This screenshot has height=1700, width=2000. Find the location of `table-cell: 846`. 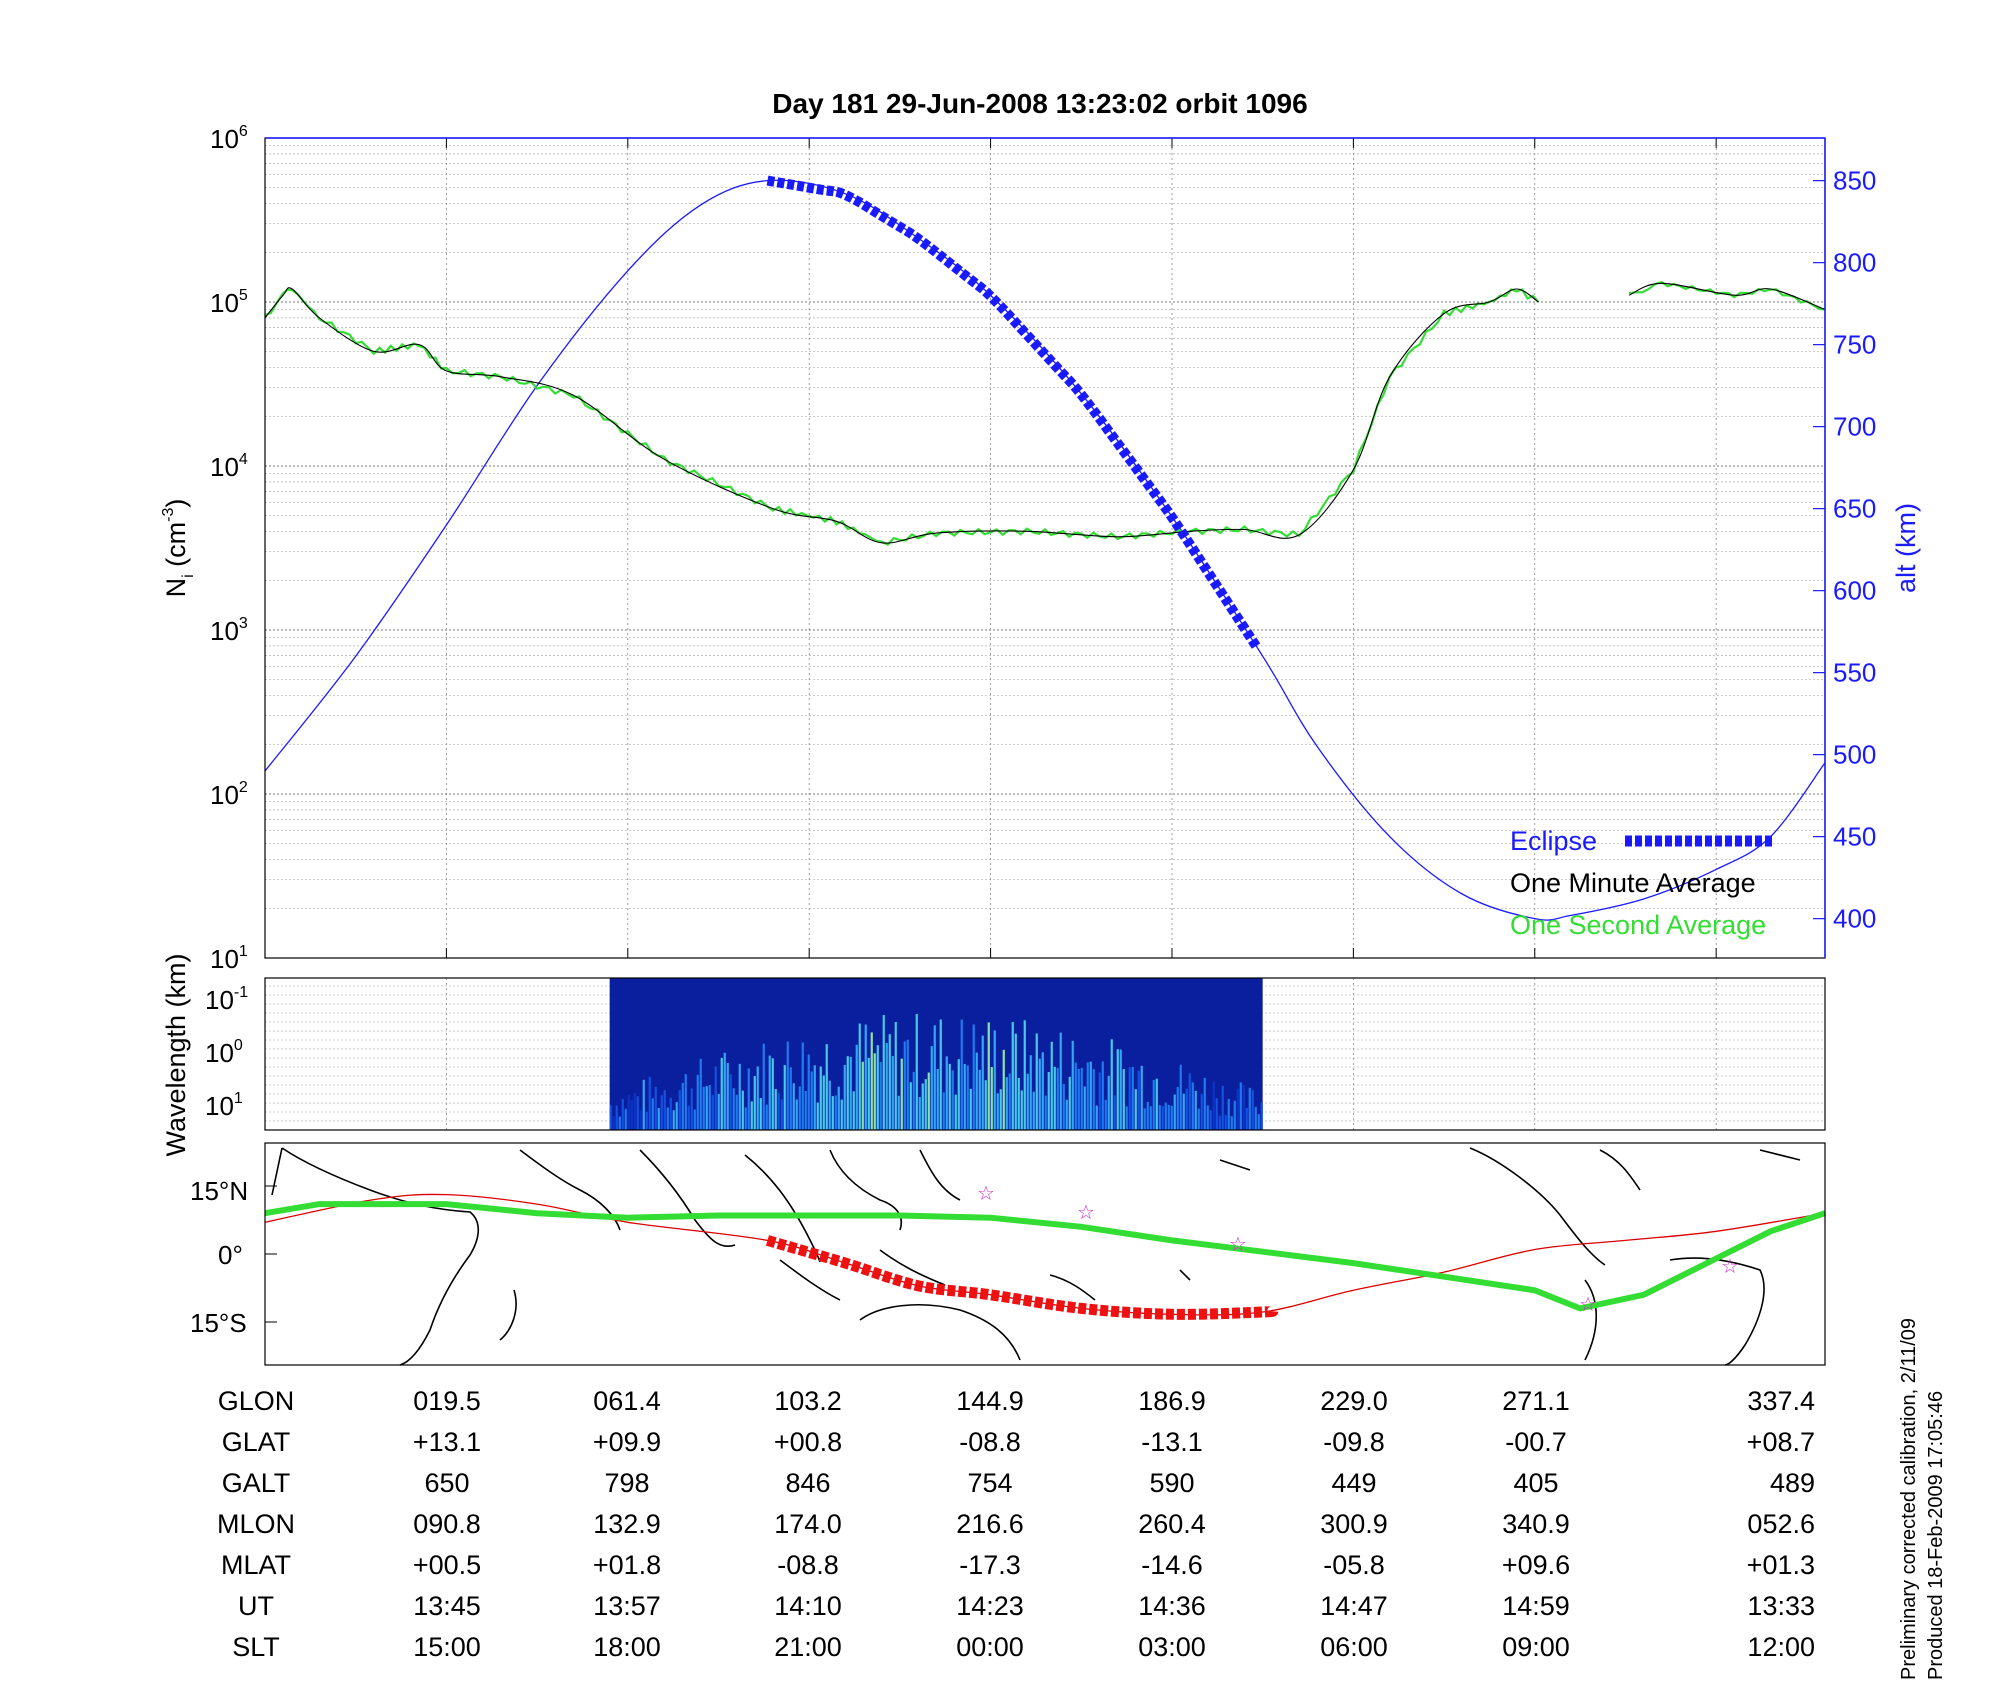

table-cell: 846 is located at coordinates (807, 1483).